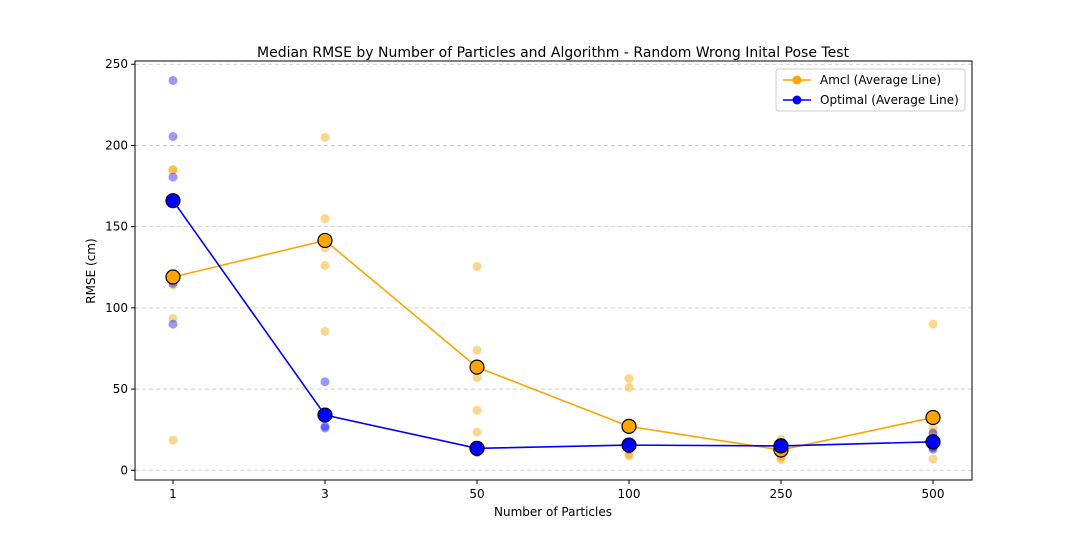 The width and height of the screenshot is (1080, 540). Describe the element at coordinates (797, 80) in the screenshot. I see `legend-marker-amcl` at that location.